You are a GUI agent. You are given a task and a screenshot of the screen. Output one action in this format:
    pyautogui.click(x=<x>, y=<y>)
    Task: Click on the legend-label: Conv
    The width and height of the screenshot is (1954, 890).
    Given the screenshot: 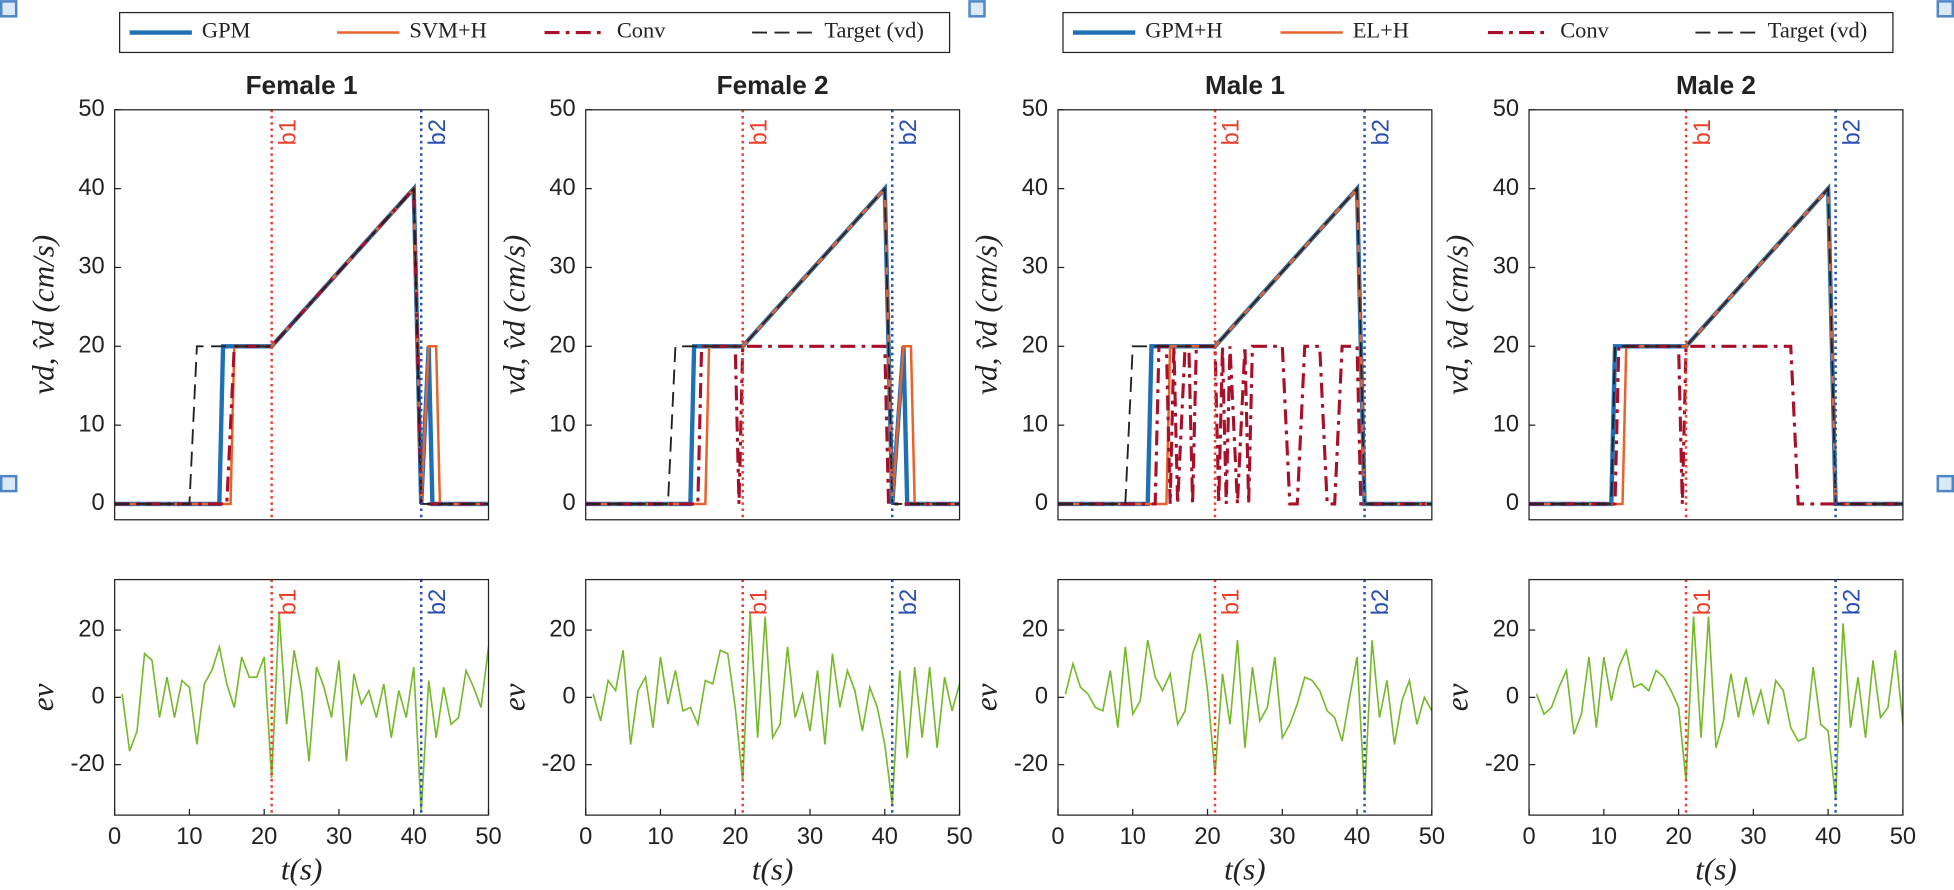 What is the action you would take?
    pyautogui.click(x=641, y=30)
    